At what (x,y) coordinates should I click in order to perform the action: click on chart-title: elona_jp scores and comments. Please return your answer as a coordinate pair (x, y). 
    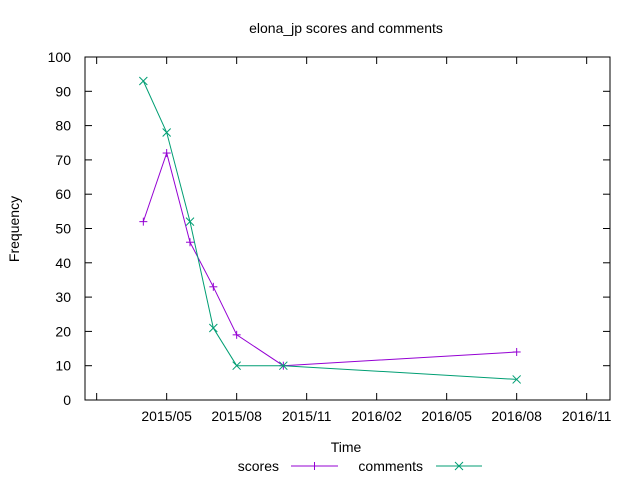
    Looking at the image, I should click on (346, 28).